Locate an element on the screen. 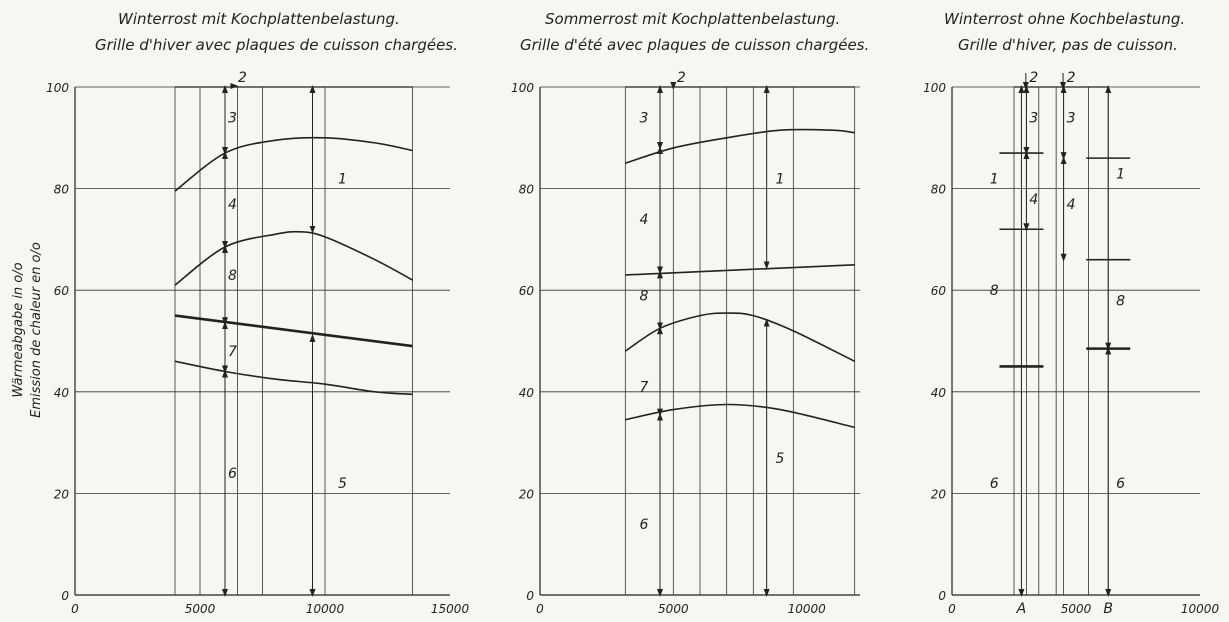 The height and width of the screenshot is (622, 1229). y-axis-label-de: Wärmeabgabe in o/o is located at coordinates (18, 329).